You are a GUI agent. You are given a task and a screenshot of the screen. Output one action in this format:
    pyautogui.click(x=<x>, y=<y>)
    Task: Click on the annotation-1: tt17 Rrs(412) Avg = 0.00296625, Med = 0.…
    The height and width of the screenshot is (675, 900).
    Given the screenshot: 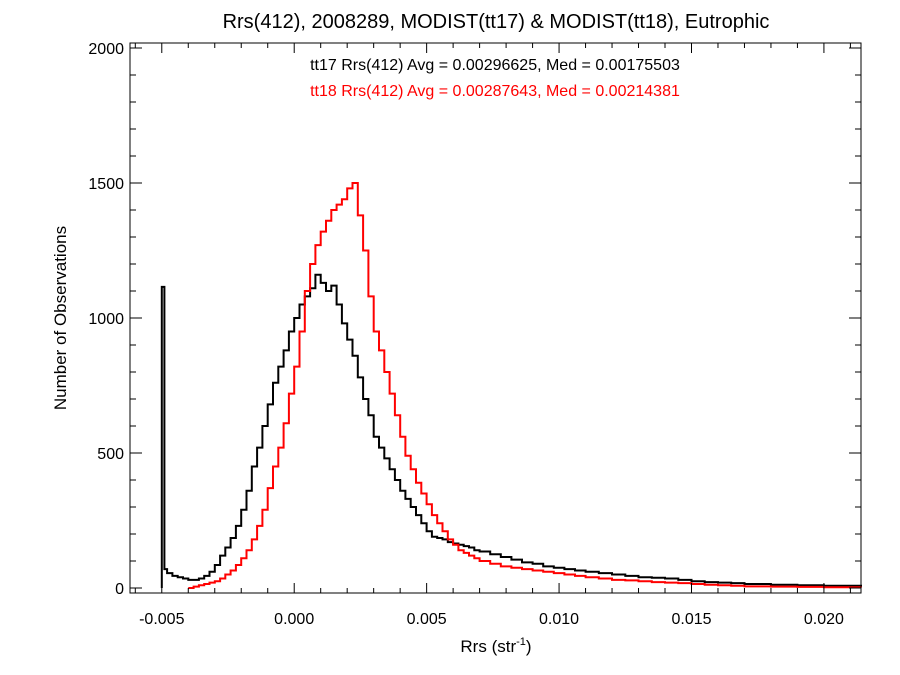 What is the action you would take?
    pyautogui.click(x=495, y=65)
    